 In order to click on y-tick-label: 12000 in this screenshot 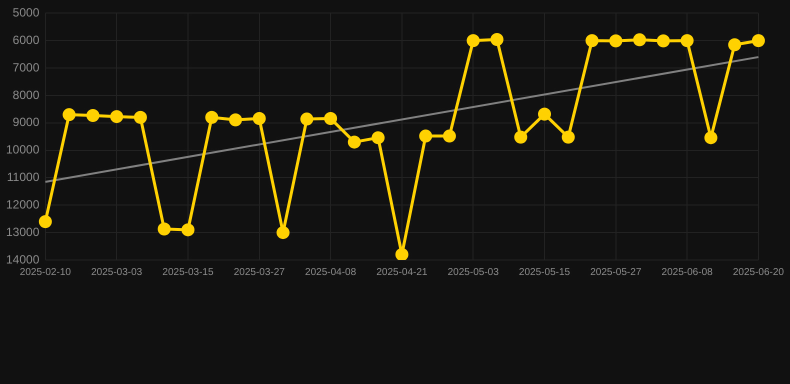, I will do `click(23, 204)`.